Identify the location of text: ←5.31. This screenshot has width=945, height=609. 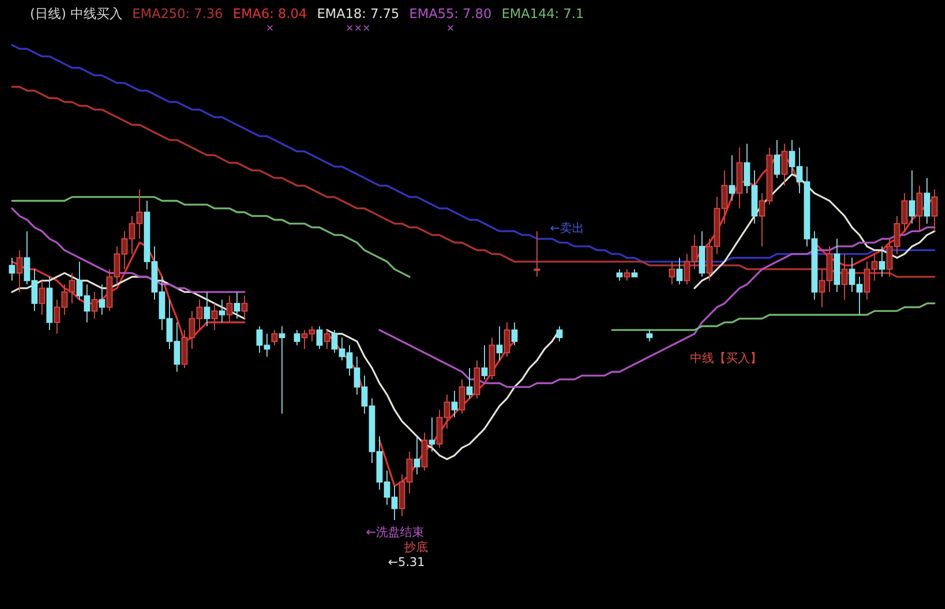
(406, 562).